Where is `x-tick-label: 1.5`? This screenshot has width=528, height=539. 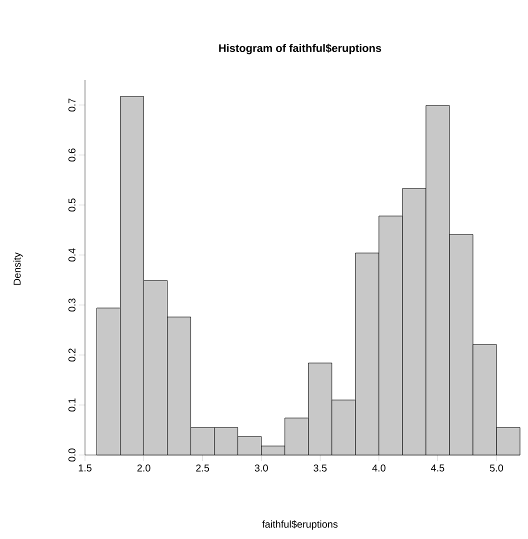
x-tick-label: 1.5 is located at coordinates (85, 468).